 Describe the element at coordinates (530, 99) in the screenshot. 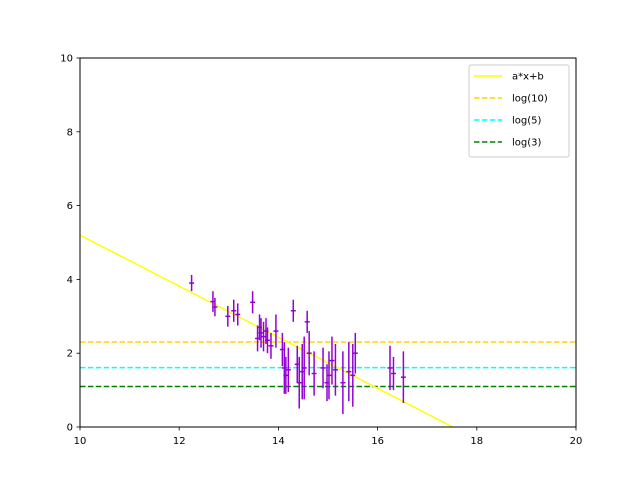

I see `legend-label: log(10)` at that location.